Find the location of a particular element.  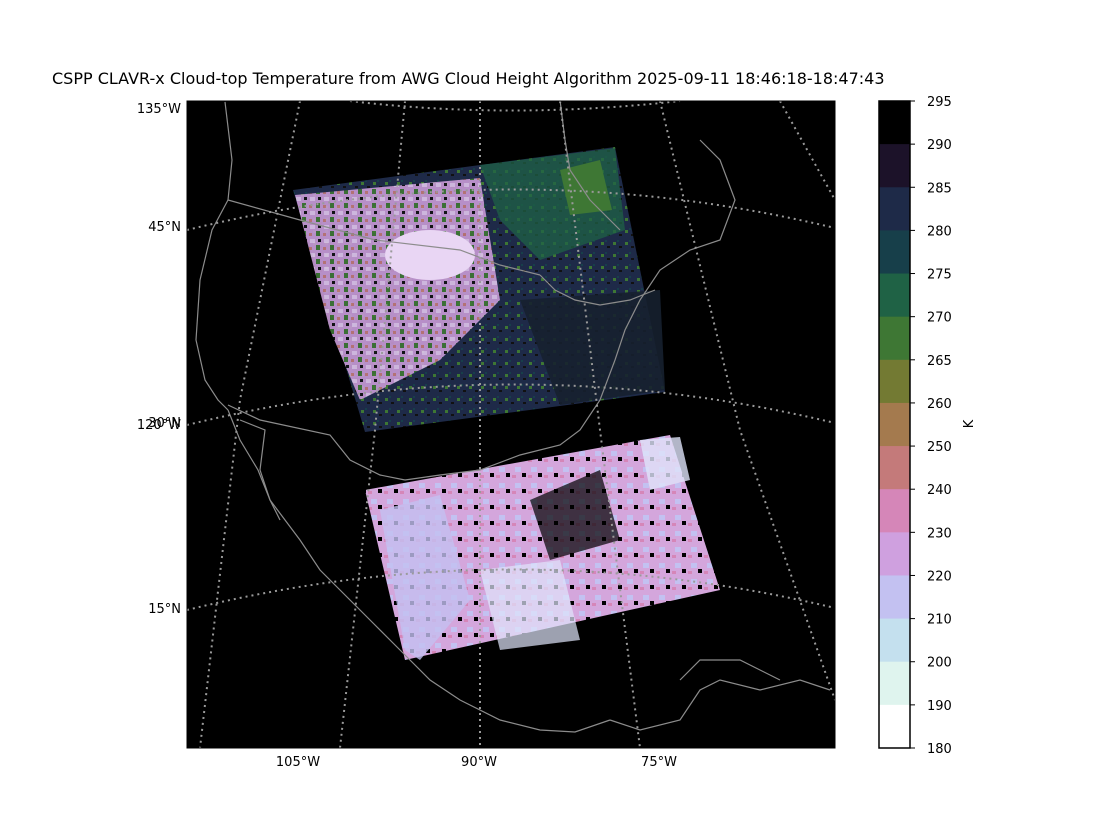

colorbar-tick-label: 240 is located at coordinates (939, 490).